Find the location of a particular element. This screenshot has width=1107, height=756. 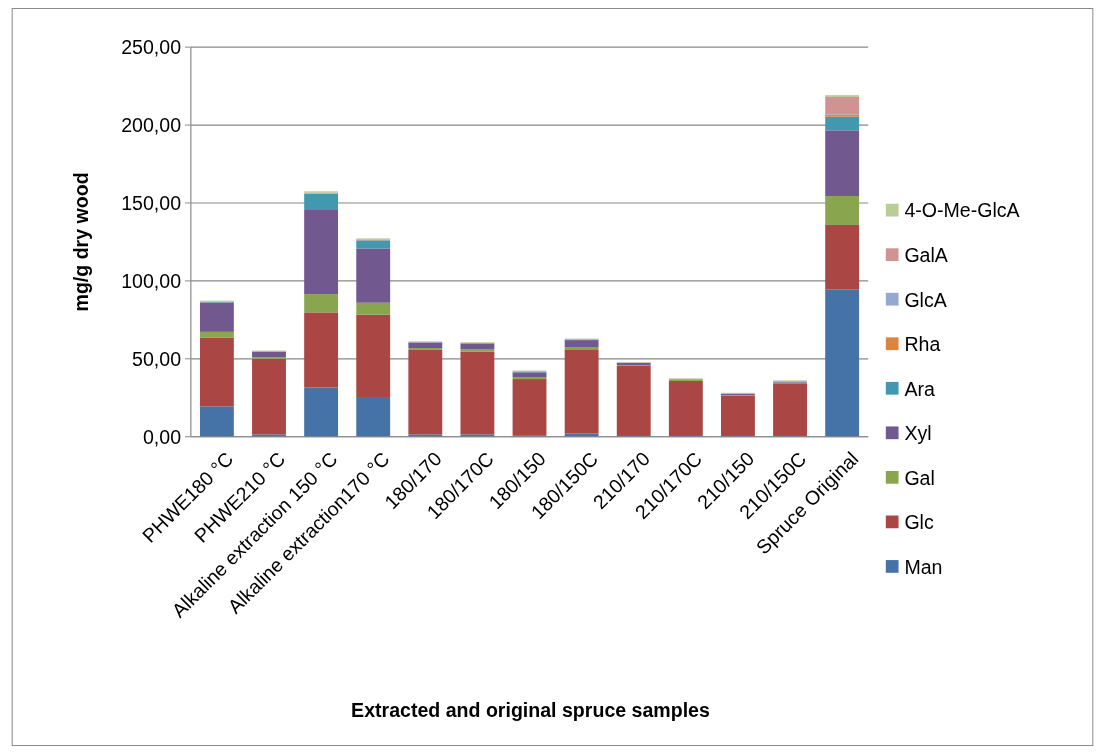

y-axis-title: mg/g dry wood is located at coordinates (81, 242).